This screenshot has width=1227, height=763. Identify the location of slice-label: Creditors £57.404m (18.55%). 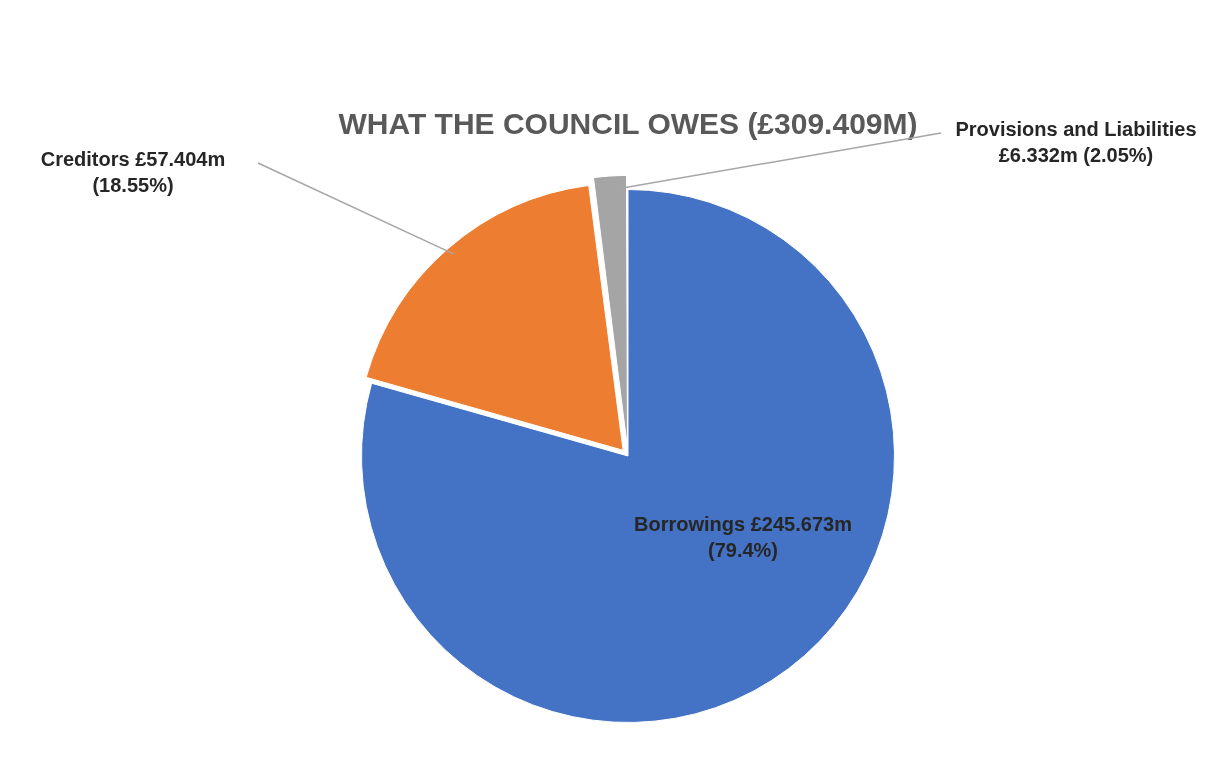
(133, 171).